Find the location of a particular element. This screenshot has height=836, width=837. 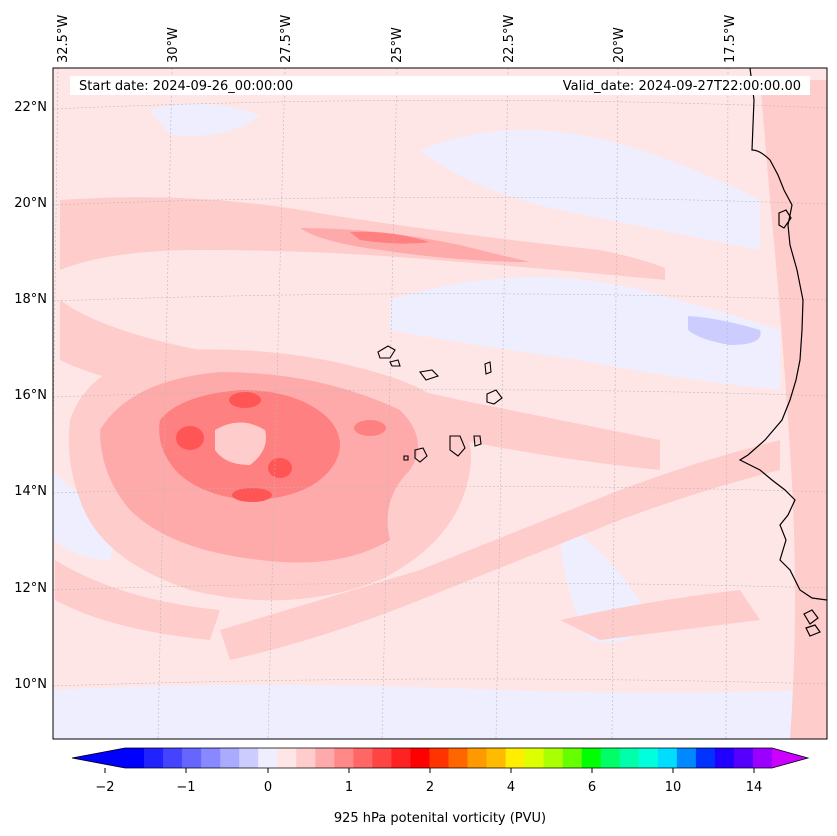

lon-label: 27.5°W is located at coordinates (286, 39).